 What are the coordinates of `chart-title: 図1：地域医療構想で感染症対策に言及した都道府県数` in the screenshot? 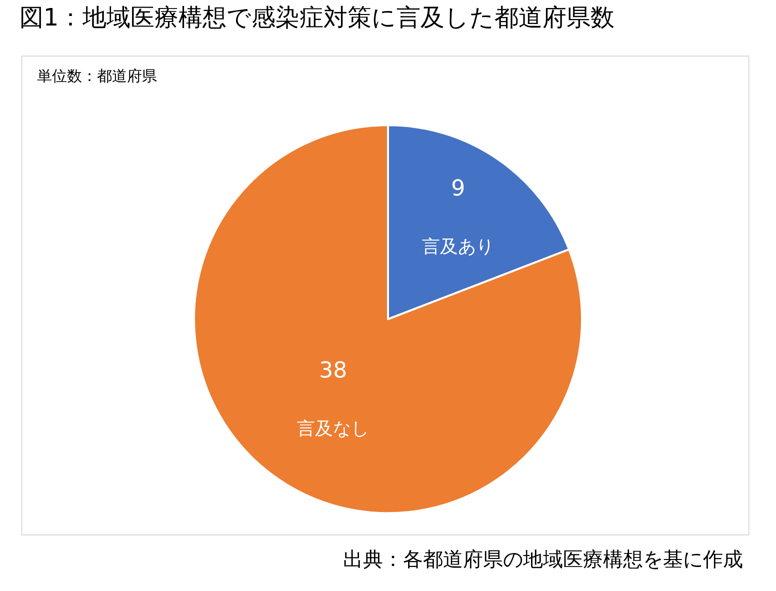 It's located at (317, 18).